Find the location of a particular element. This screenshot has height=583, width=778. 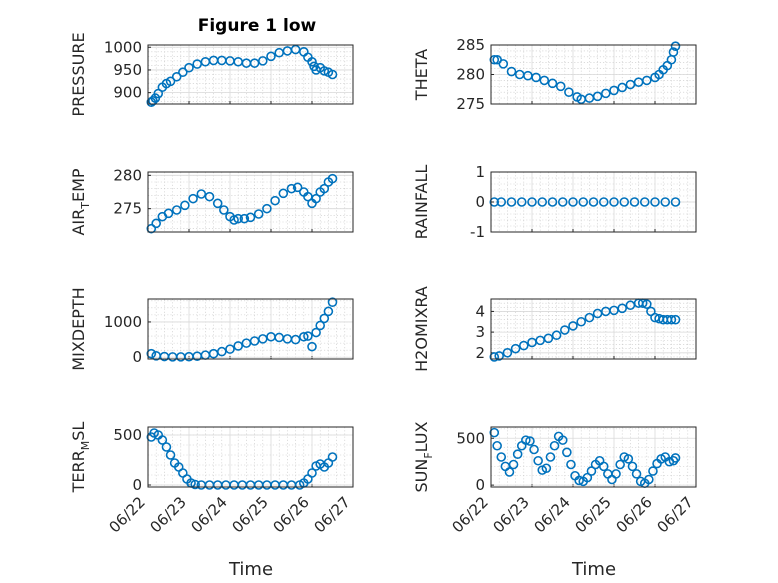

y-axis-label: MIXDEPTH is located at coordinates (78, 328).